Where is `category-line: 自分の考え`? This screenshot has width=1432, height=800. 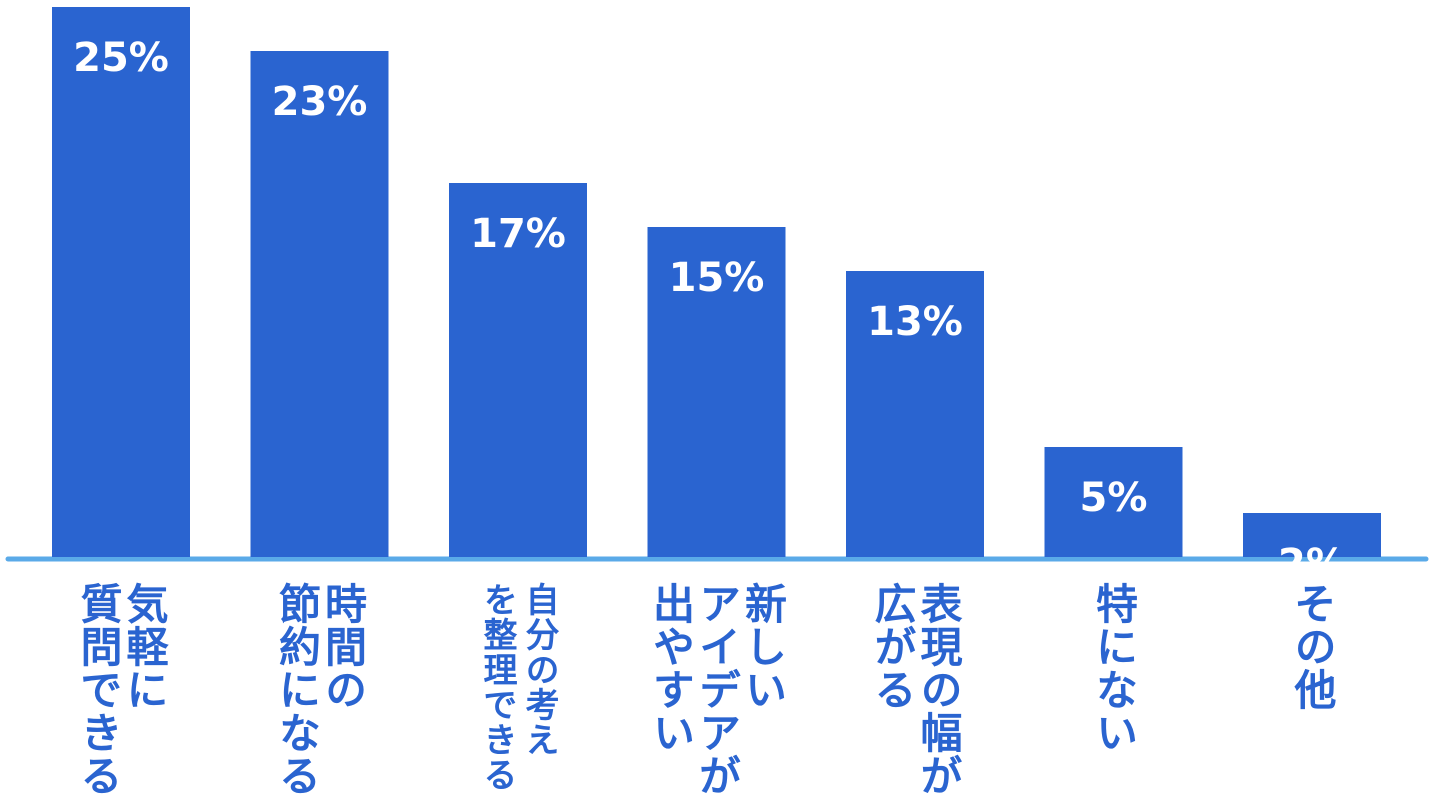
category-line: 自分の考え is located at coordinates (539, 669).